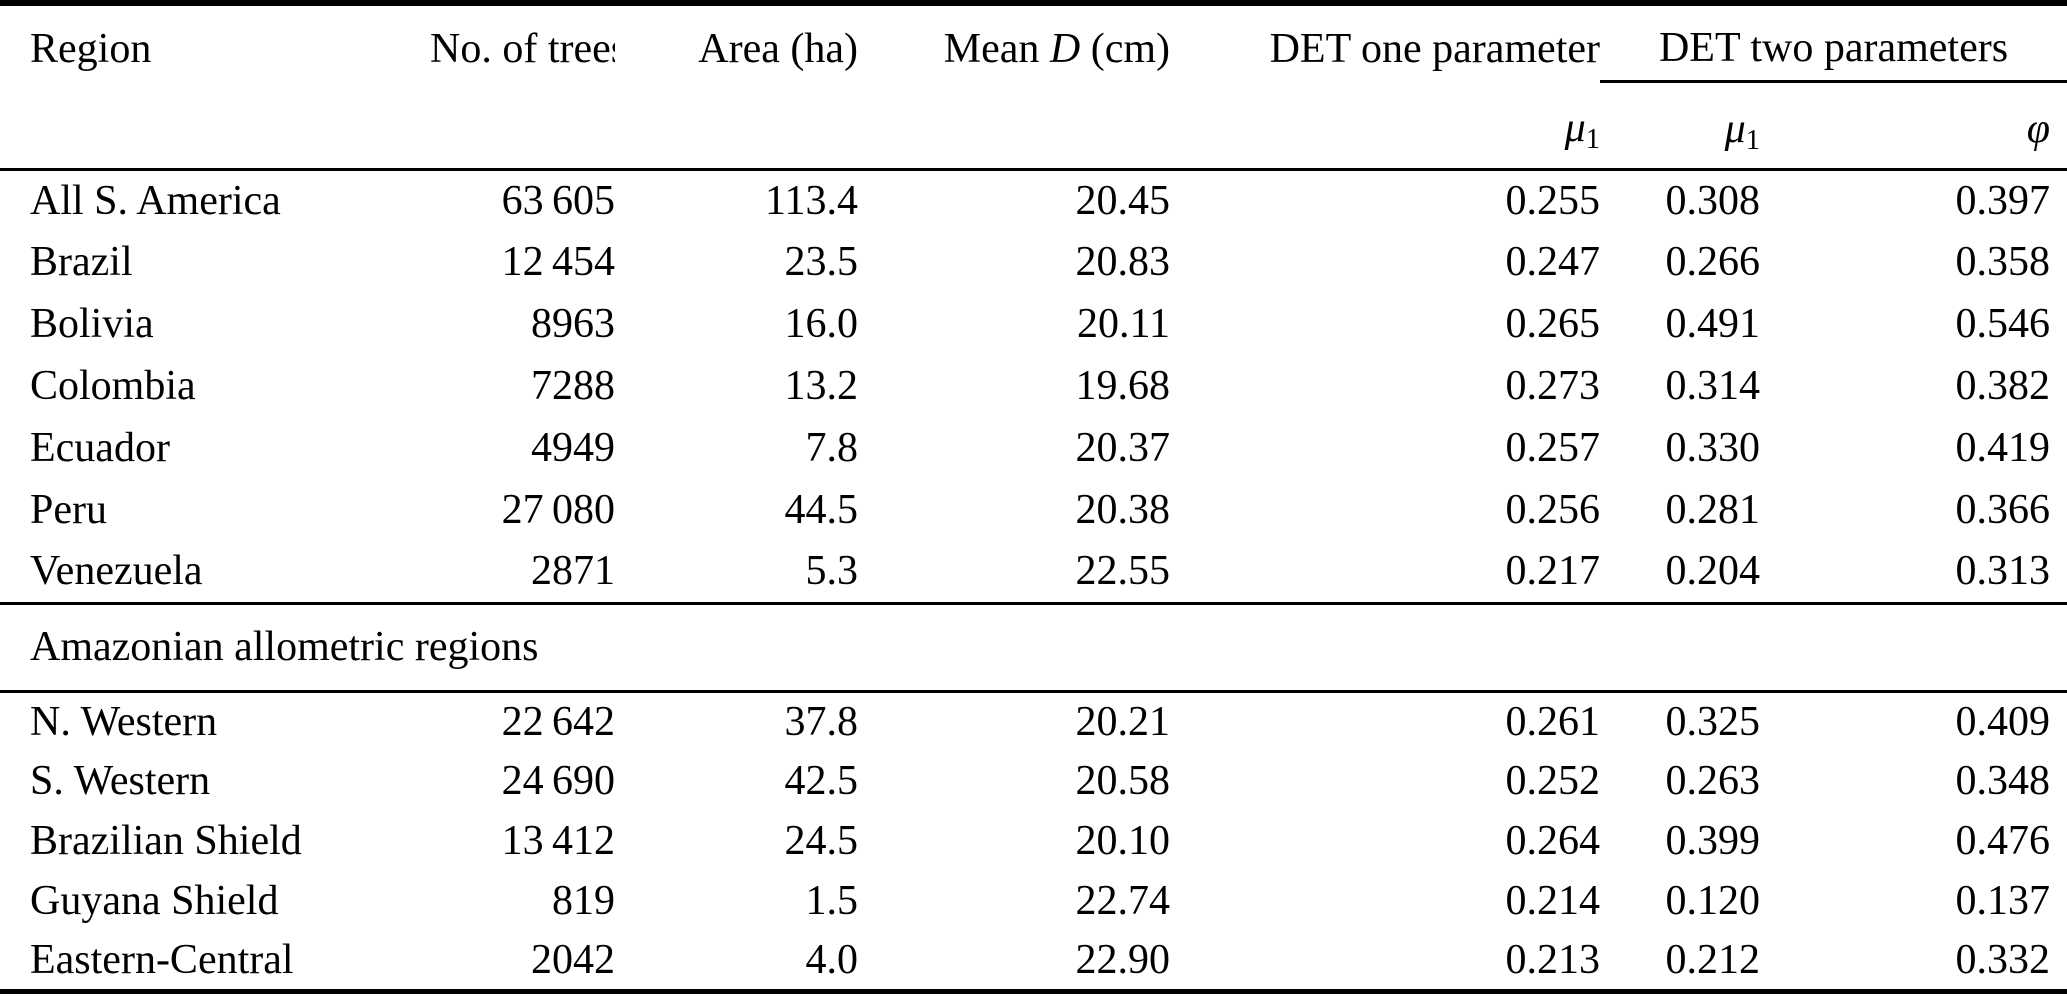  I want to click on section-header-group: Amazonian allometric regions, so click(1033, 648).